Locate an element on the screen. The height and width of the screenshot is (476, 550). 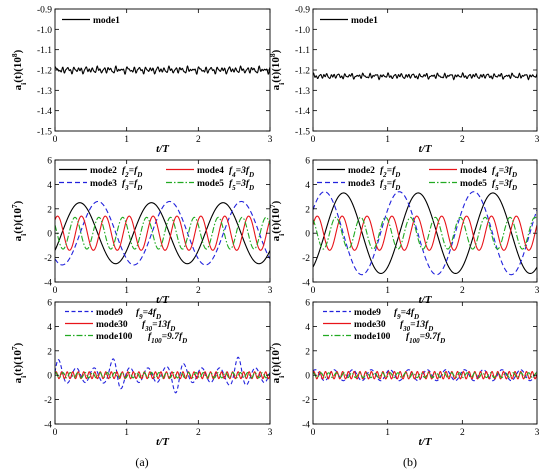
column-caption-a: (a) is located at coordinates (141, 462).